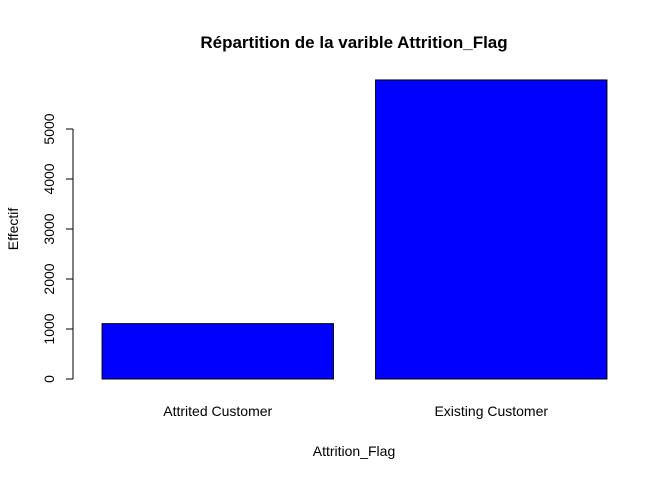 The width and height of the screenshot is (672, 485). I want to click on y-axis: 0 1000 2000 3000 4000 5000, so click(57, 248).